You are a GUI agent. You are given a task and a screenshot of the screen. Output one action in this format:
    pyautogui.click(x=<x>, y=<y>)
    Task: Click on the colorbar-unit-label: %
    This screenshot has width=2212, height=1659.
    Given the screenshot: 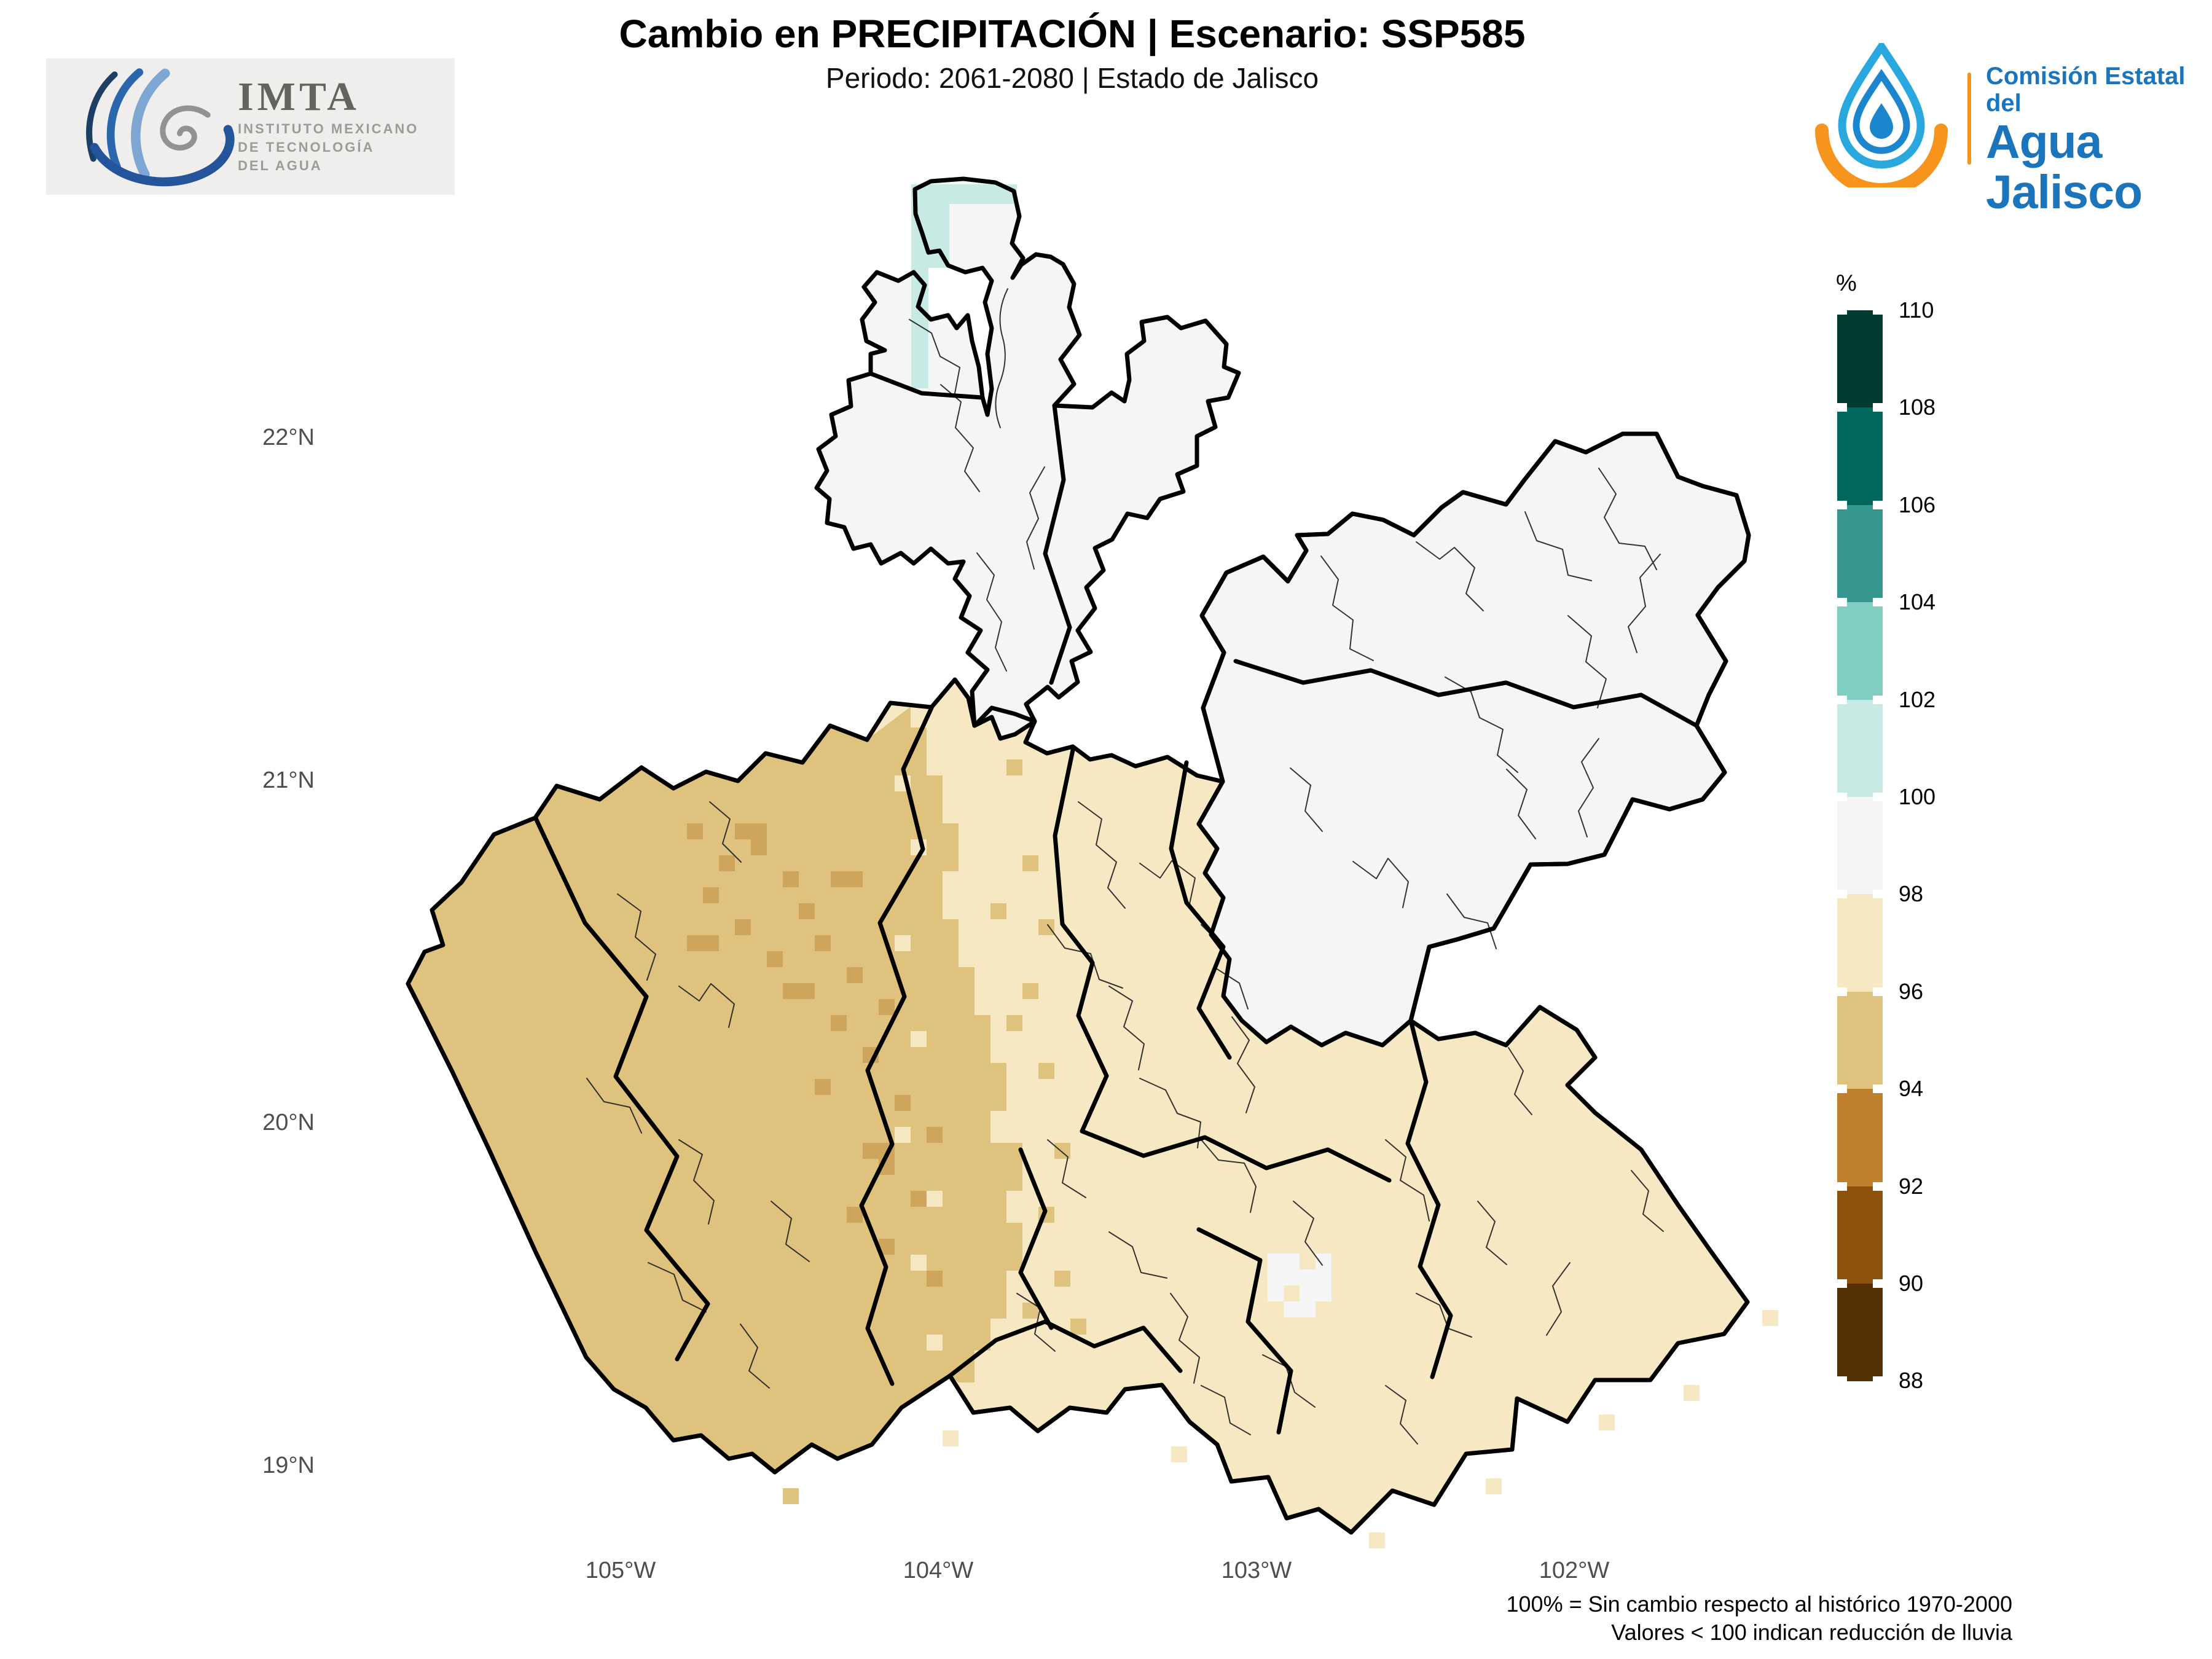 What is the action you would take?
    pyautogui.click(x=1846, y=283)
    